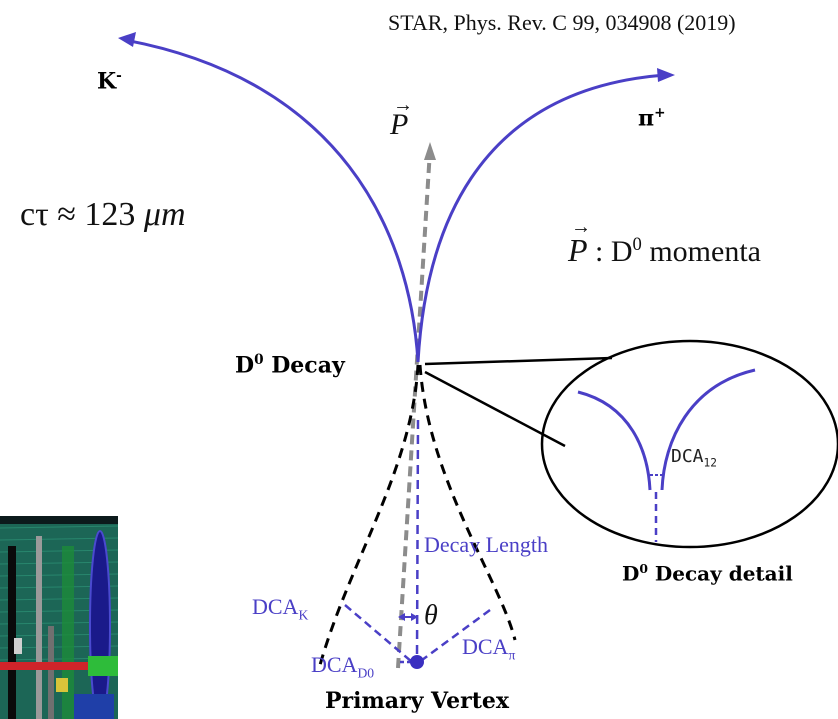 This screenshot has height=719, width=838. What do you see at coordinates (562, 22) in the screenshot?
I see `citation-text: STAR, Phys. Rev. C 99, 034908 (2019)` at bounding box center [562, 22].